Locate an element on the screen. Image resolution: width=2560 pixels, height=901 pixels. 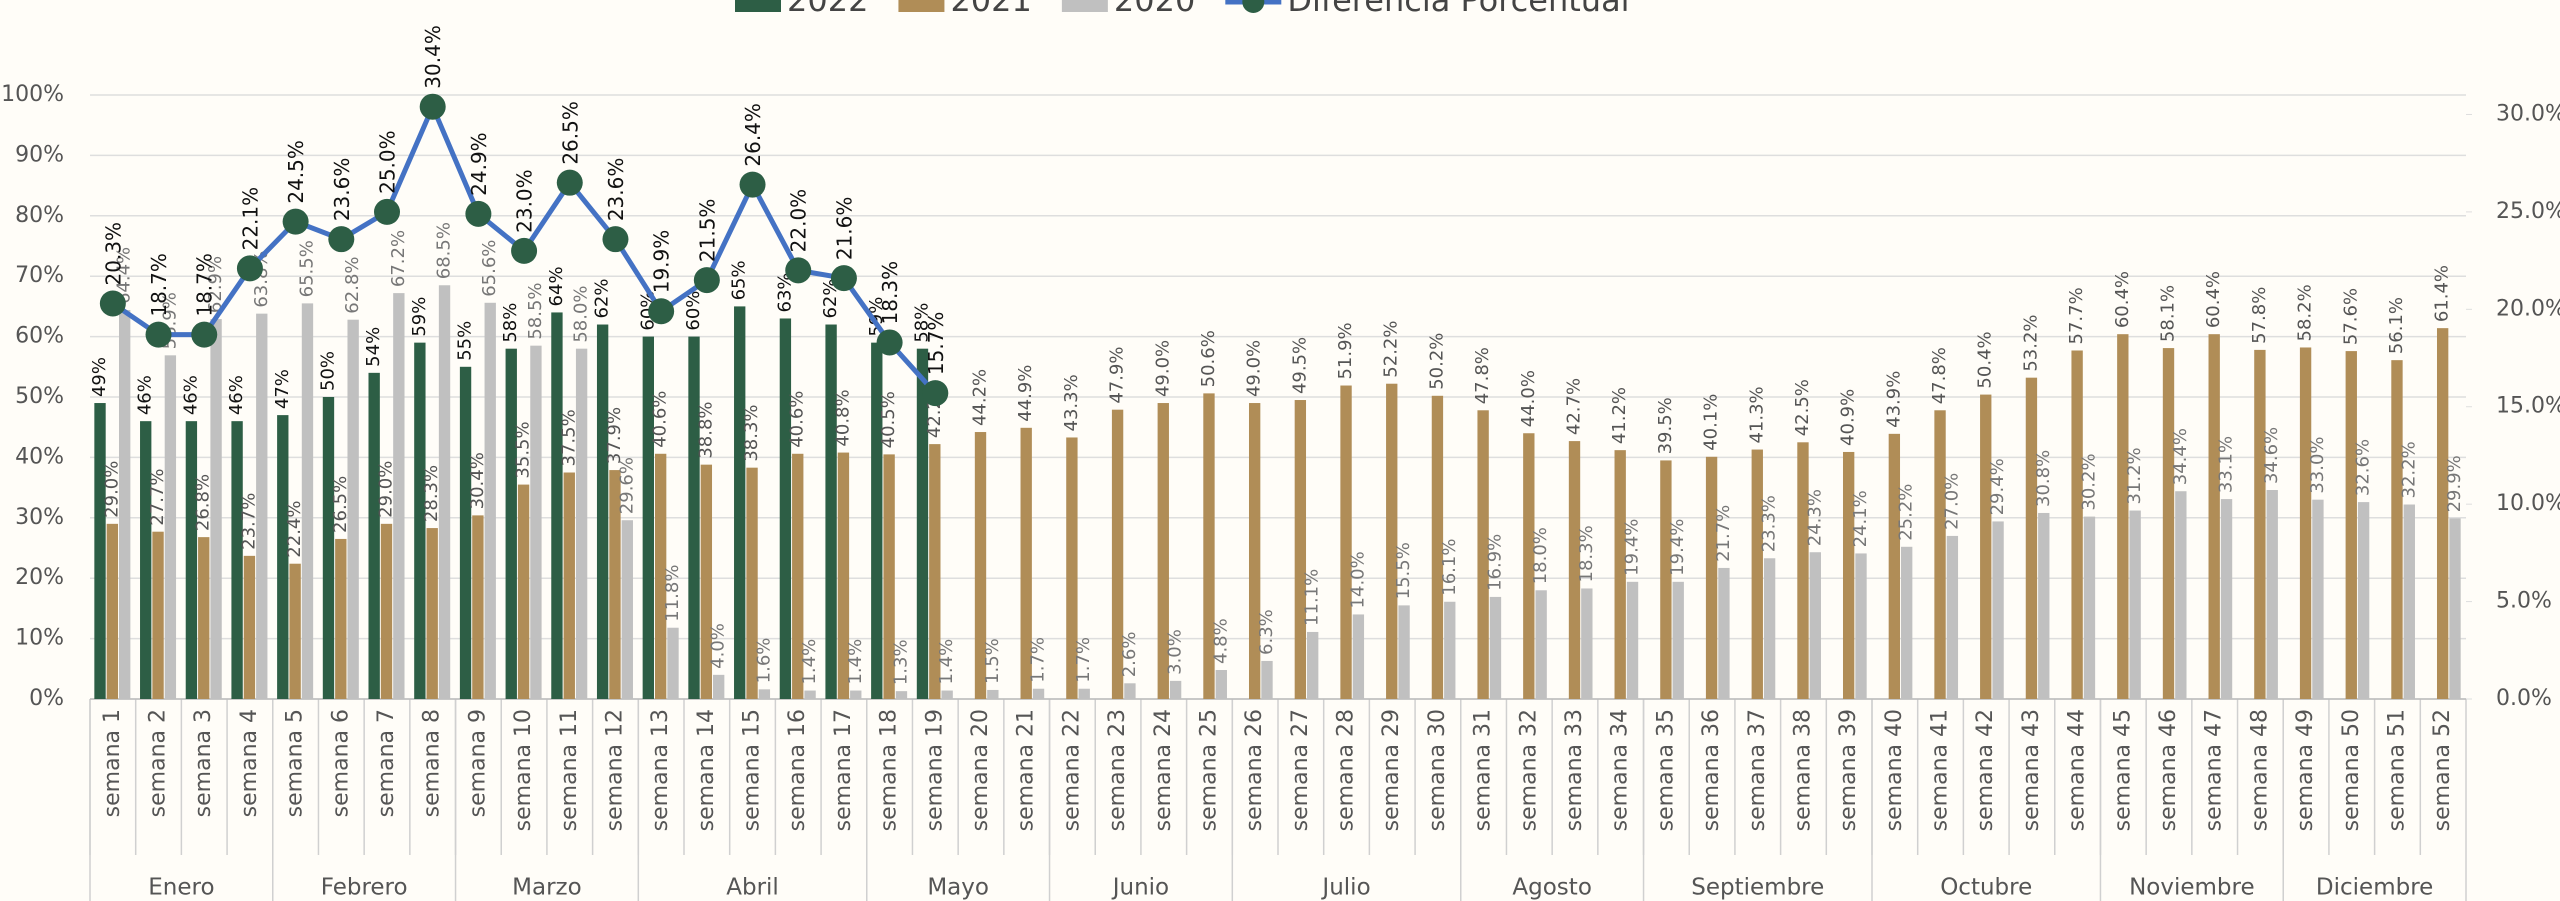
y2-tick-label: 0.0% is located at coordinates (2524, 698).